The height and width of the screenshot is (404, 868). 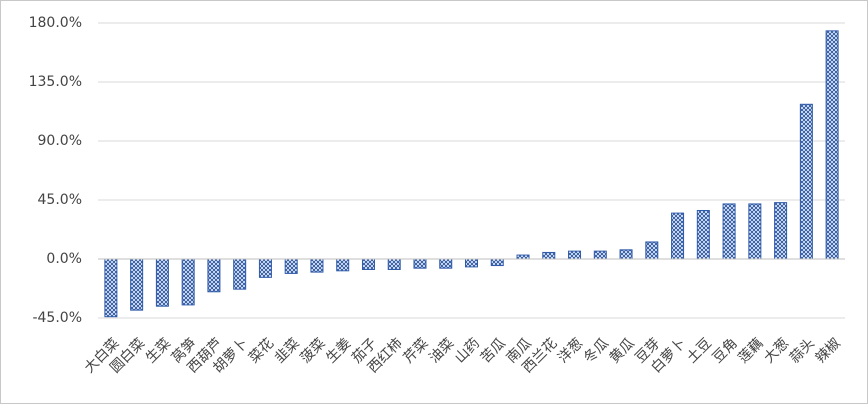 What do you see at coordinates (64, 259) in the screenshot?
I see `y-tick-label: 0.0%` at bounding box center [64, 259].